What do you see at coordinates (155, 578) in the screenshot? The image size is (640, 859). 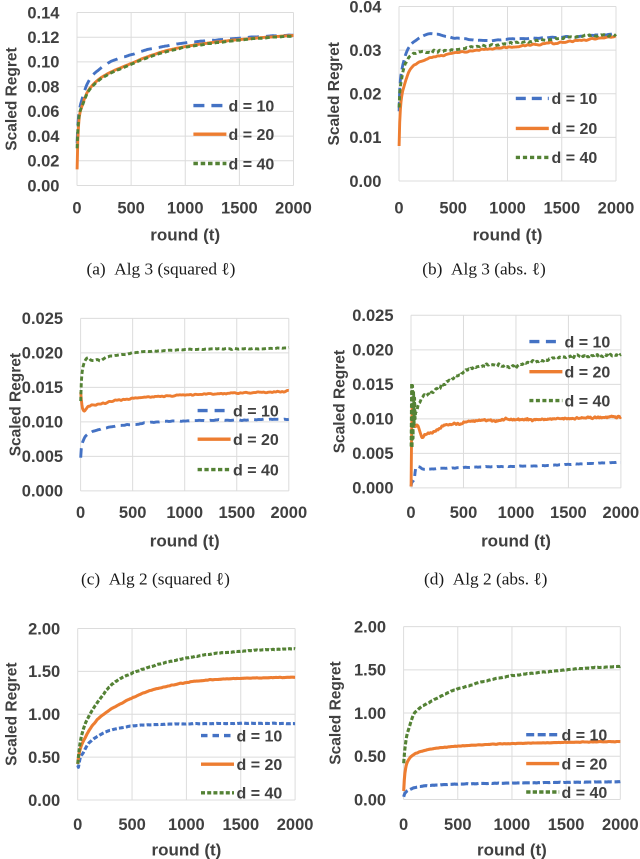 I see `svg-text: (c) Alg 2 (squared ℓ)` at bounding box center [155, 578].